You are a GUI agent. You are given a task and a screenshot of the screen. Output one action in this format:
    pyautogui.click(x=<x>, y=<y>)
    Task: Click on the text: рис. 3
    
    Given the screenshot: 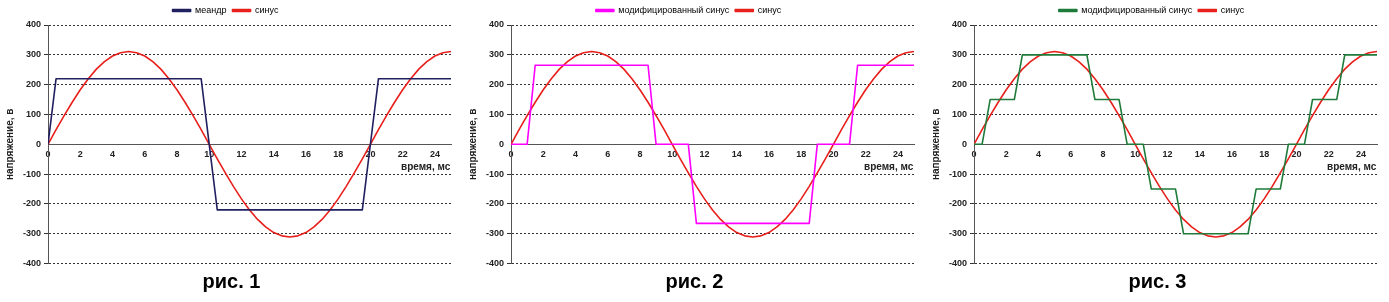 What is the action you would take?
    pyautogui.click(x=1157, y=281)
    